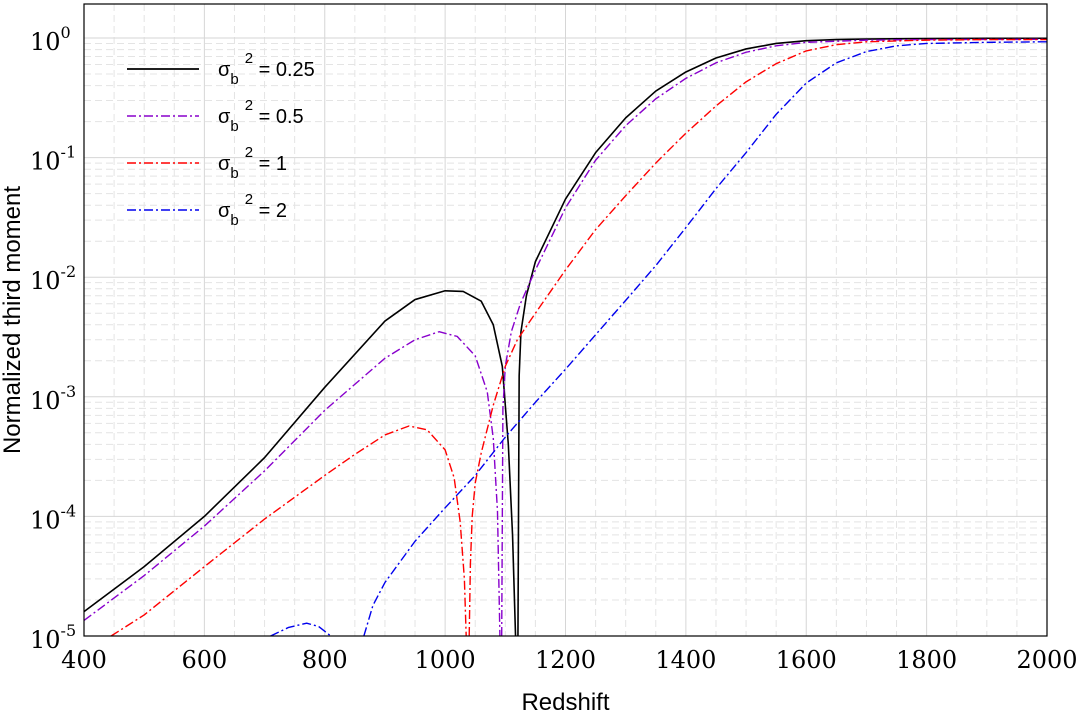  Describe the element at coordinates (1046, 660) in the screenshot. I see `x-tick-label: 2000` at that location.